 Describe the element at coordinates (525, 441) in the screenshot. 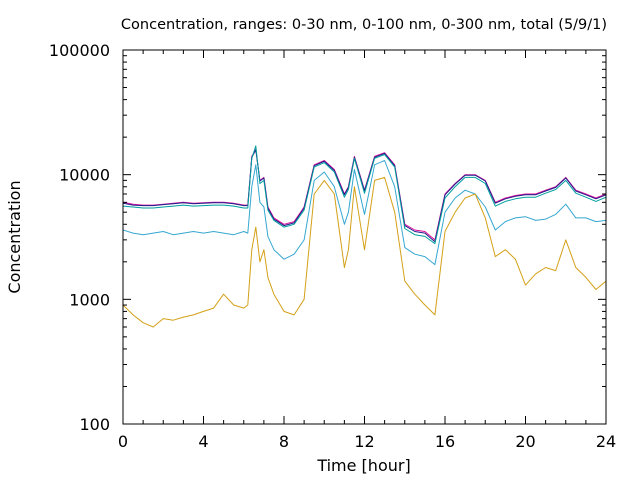

I see `x-tick-label: 20` at that location.